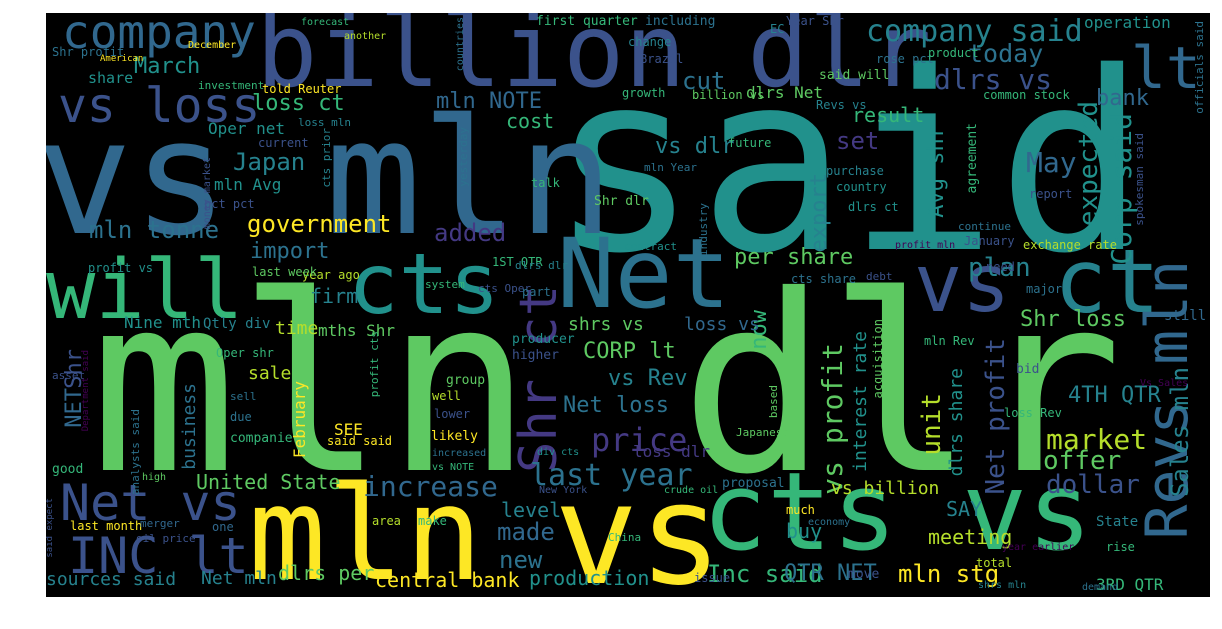  Describe the element at coordinates (1002, 585) in the screenshot. I see `word-shrs-mln: shrs mln` at that location.